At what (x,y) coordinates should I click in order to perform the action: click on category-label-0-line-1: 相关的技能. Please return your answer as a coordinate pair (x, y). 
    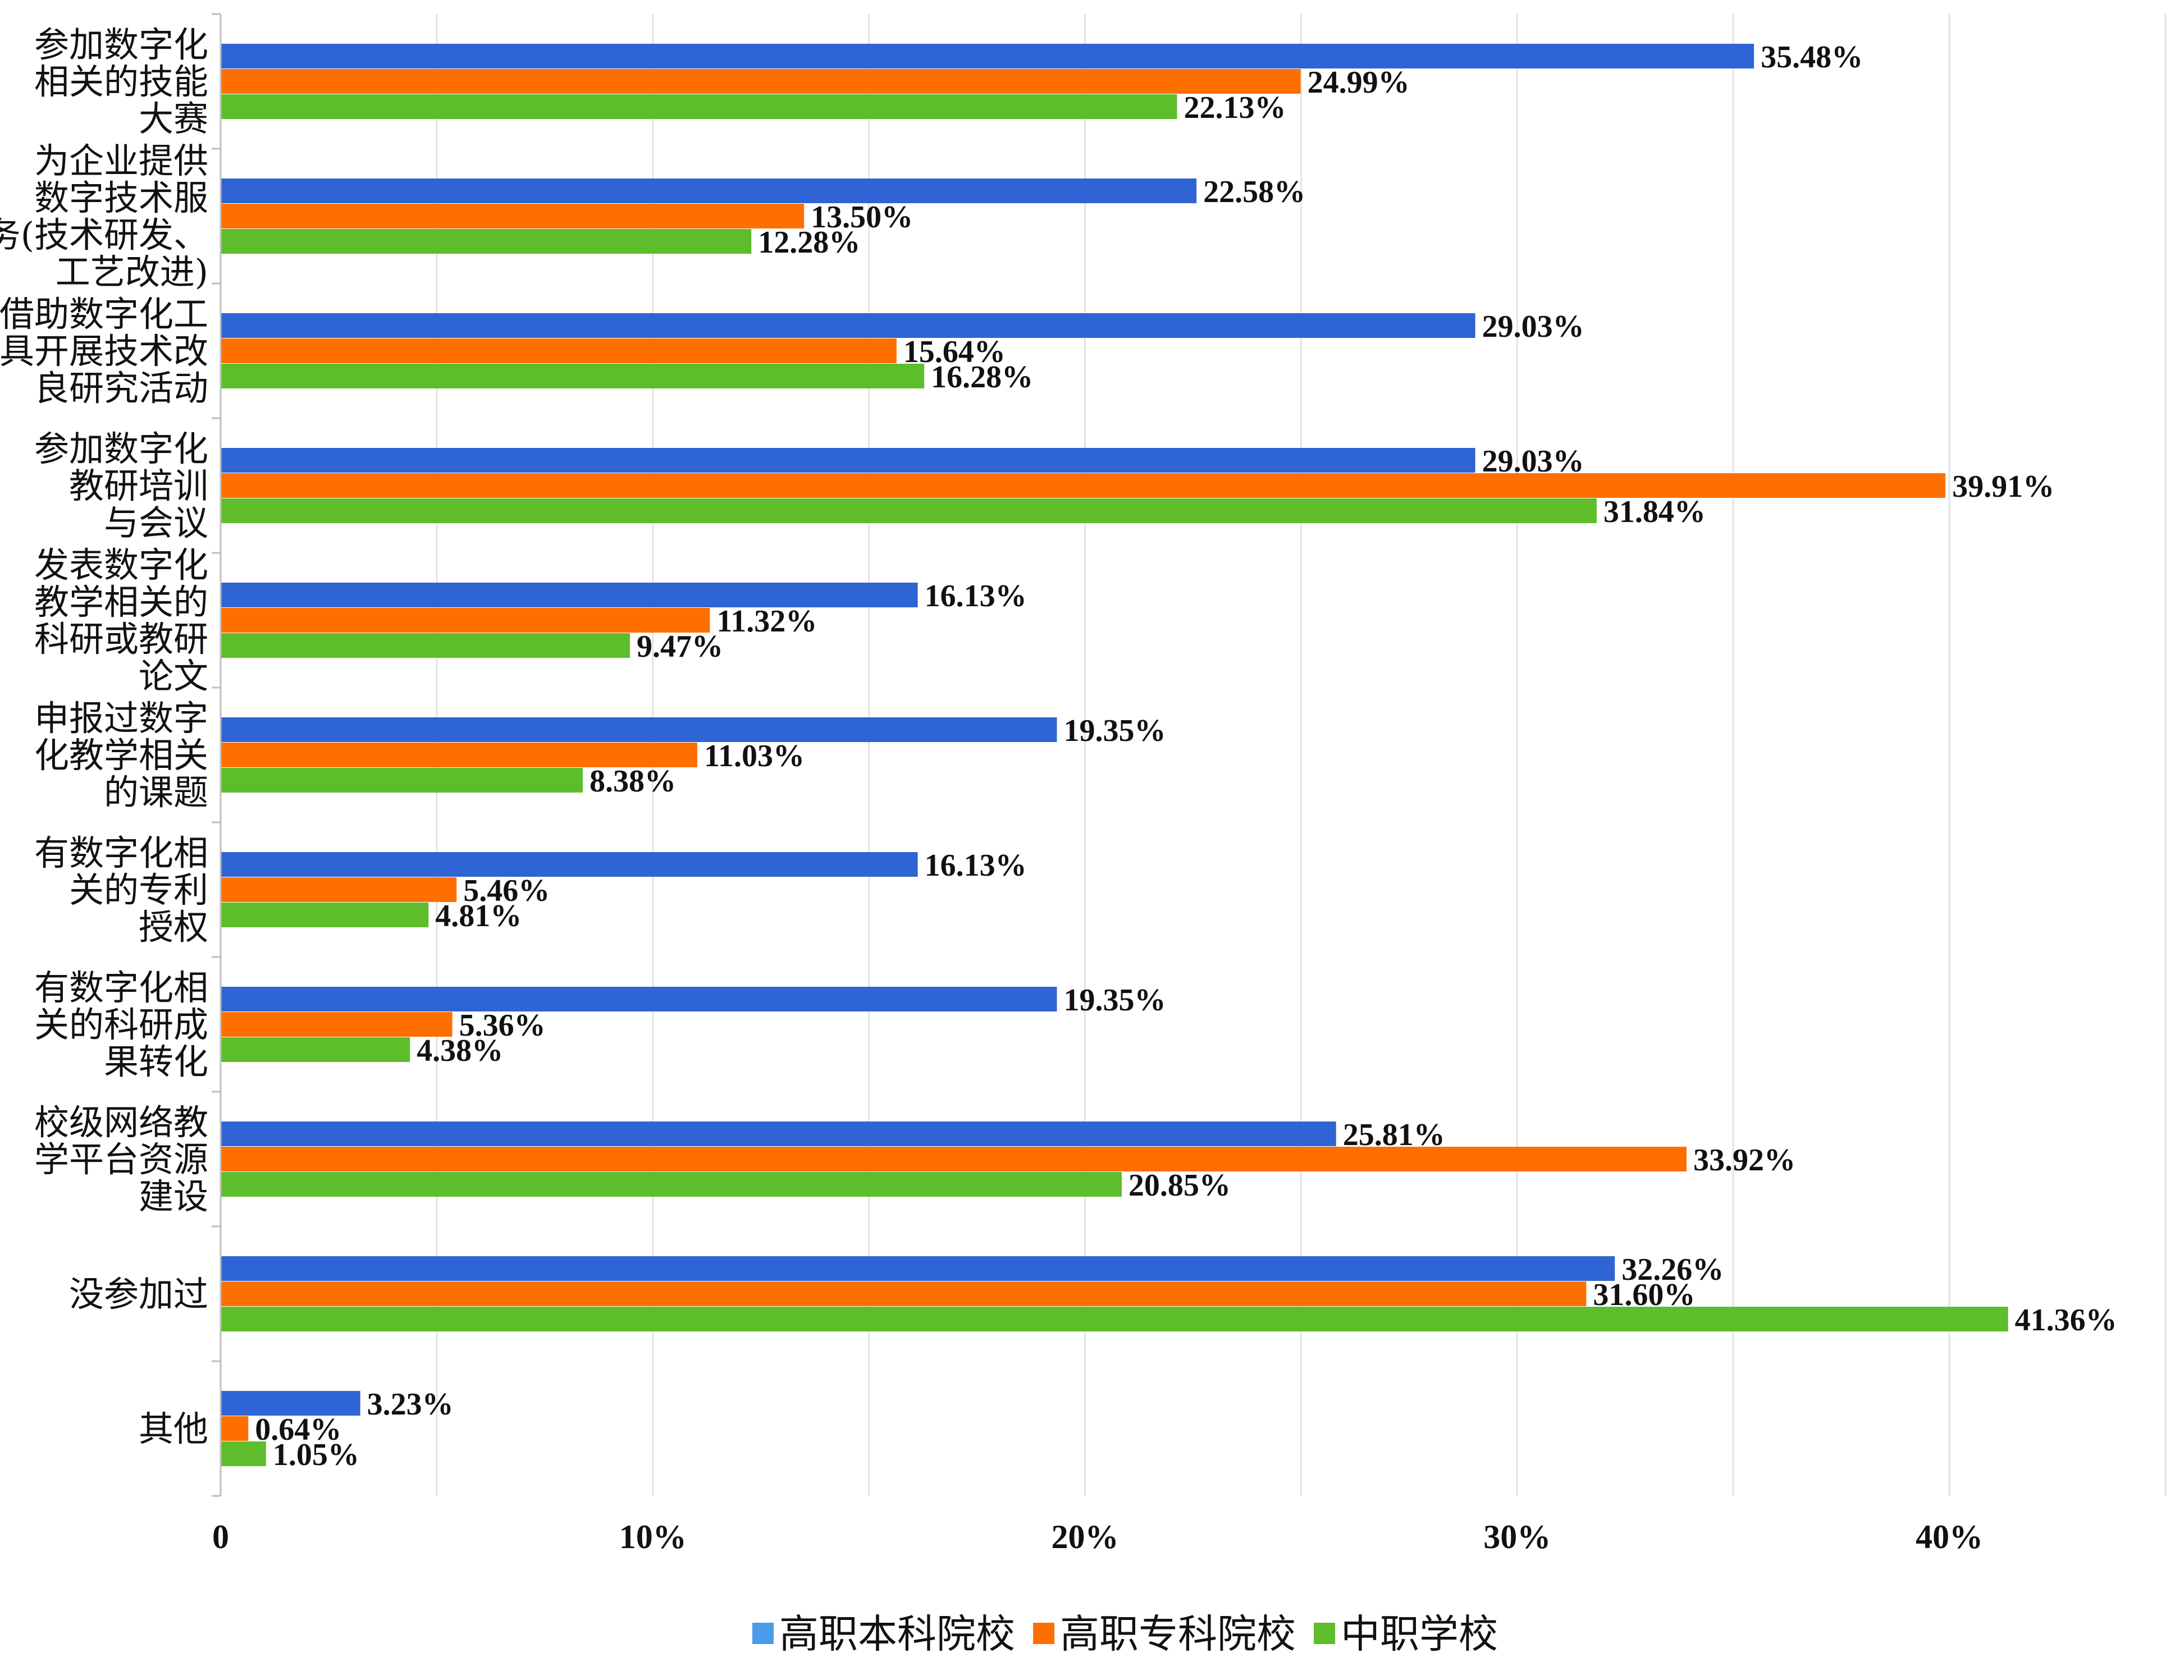
    Looking at the image, I should click on (121, 82).